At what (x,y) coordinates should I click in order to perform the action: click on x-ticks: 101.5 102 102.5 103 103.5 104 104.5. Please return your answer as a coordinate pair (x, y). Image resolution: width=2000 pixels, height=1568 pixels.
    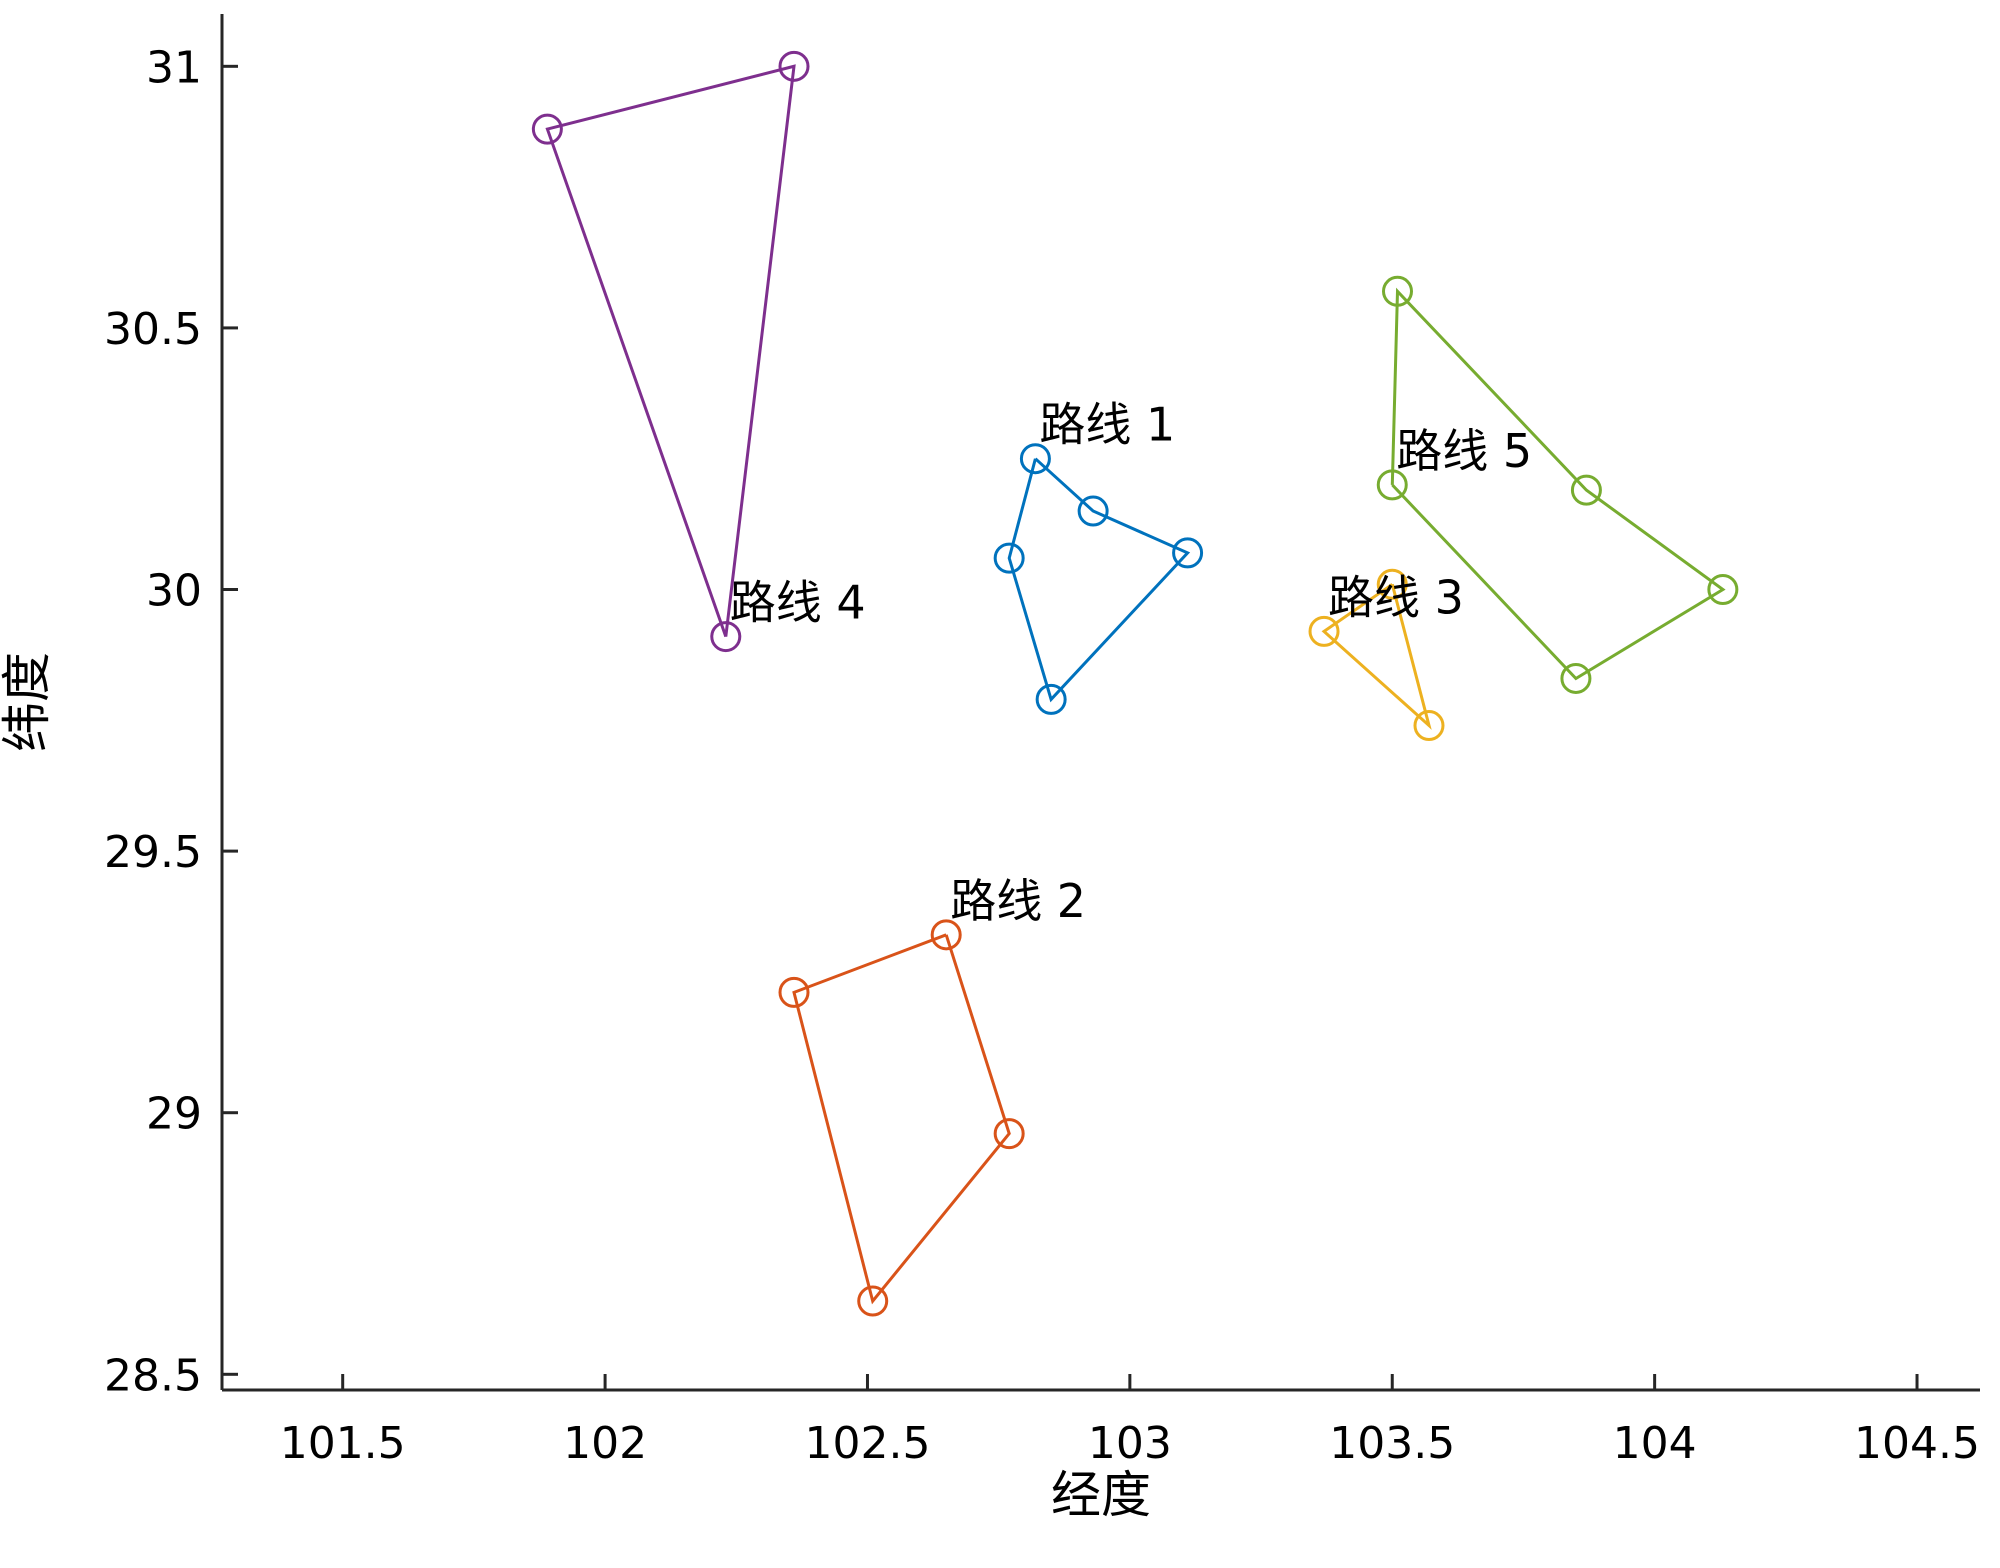
    Looking at the image, I should click on (1130, 1421).